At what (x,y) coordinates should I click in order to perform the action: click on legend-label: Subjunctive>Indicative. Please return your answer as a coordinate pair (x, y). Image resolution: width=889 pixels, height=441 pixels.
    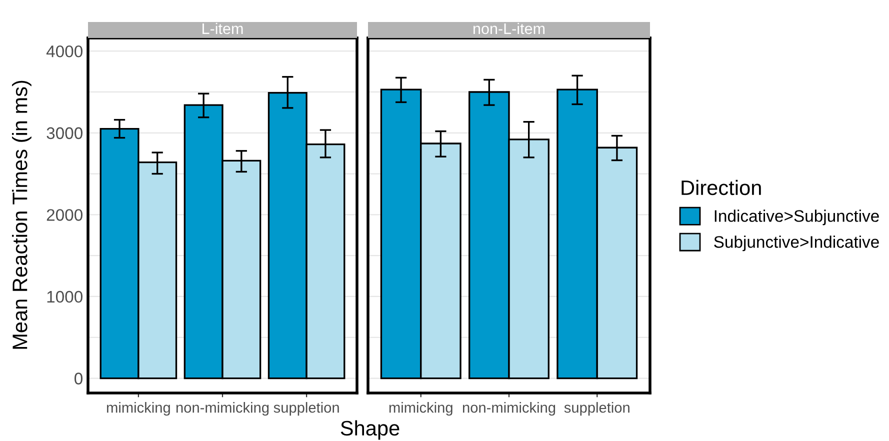
    Looking at the image, I should click on (796, 244).